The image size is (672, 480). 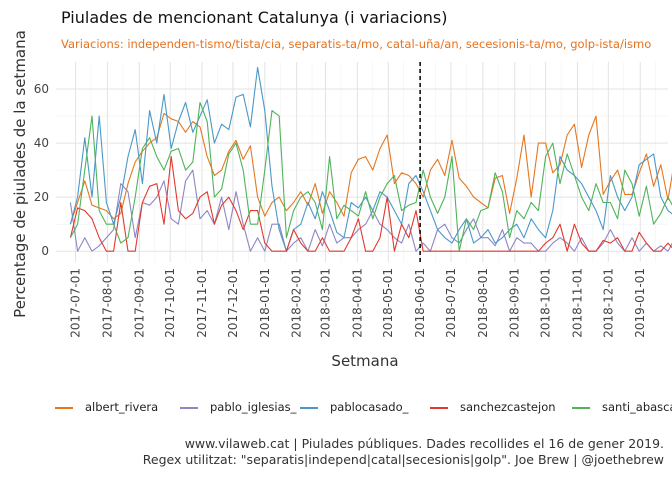 I want to click on x-axis-title: Setmana, so click(x=364, y=361).